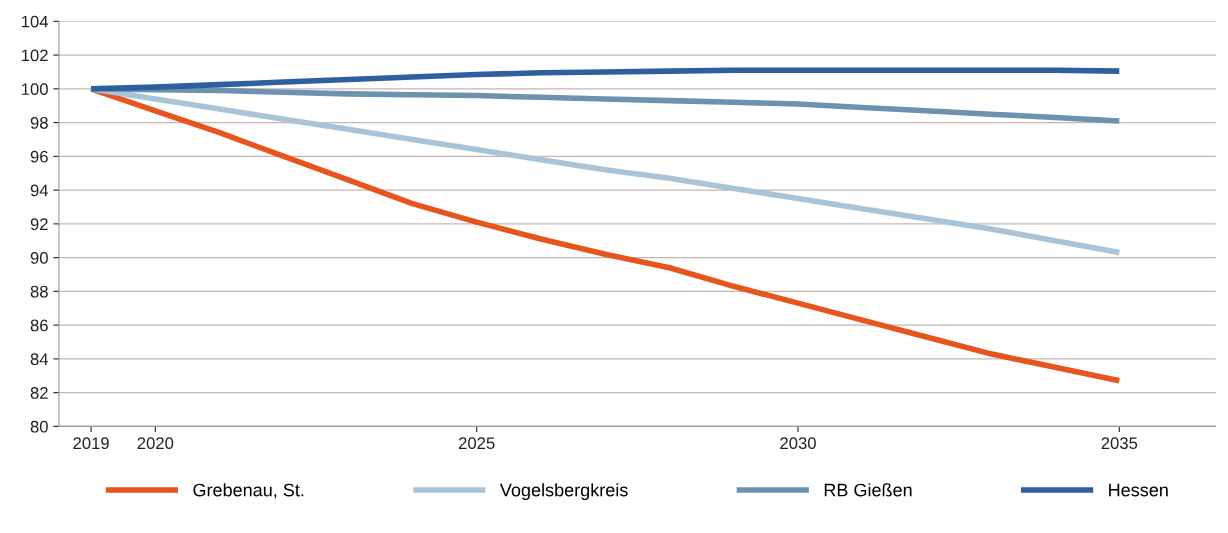  What do you see at coordinates (35, 21) in the screenshot?
I see `y-tick-label: 104` at bounding box center [35, 21].